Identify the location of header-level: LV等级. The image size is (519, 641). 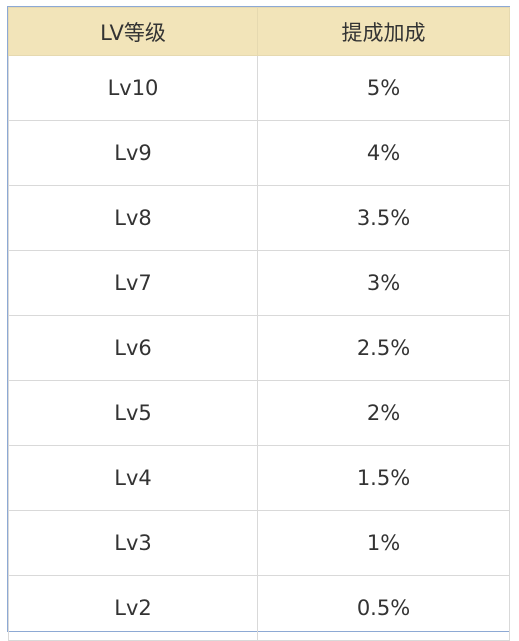
(133, 31).